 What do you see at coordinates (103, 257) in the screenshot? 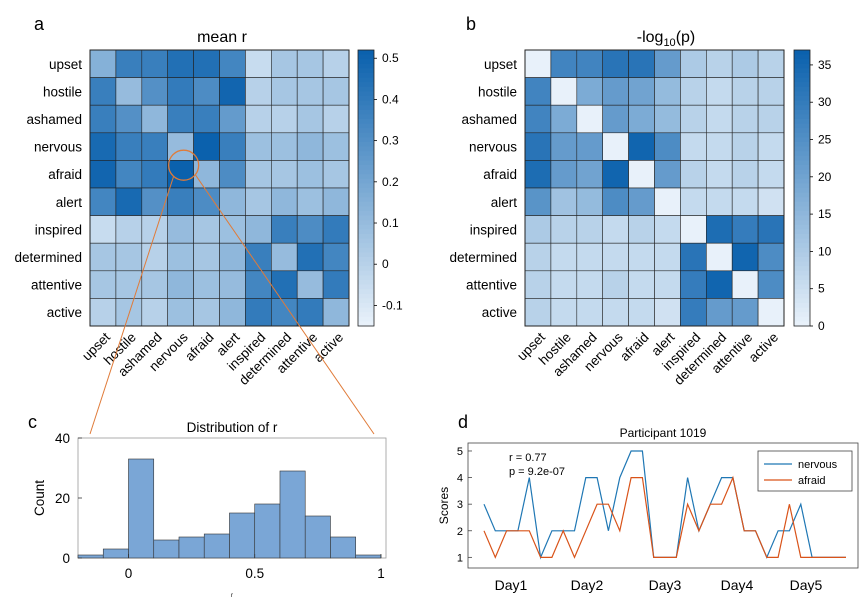
I see `heatmap-cell-determined-upset` at bounding box center [103, 257].